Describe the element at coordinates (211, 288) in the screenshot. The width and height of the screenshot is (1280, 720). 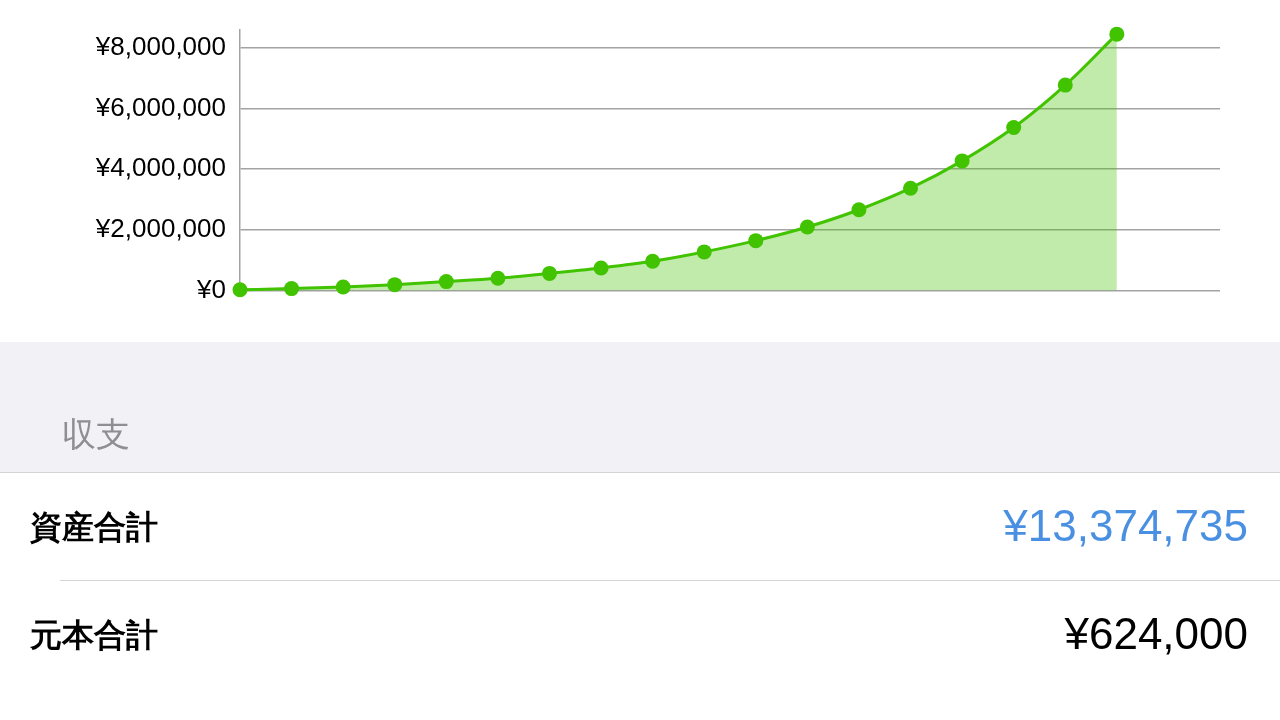
I see `y-tick-label: ¥0` at that location.